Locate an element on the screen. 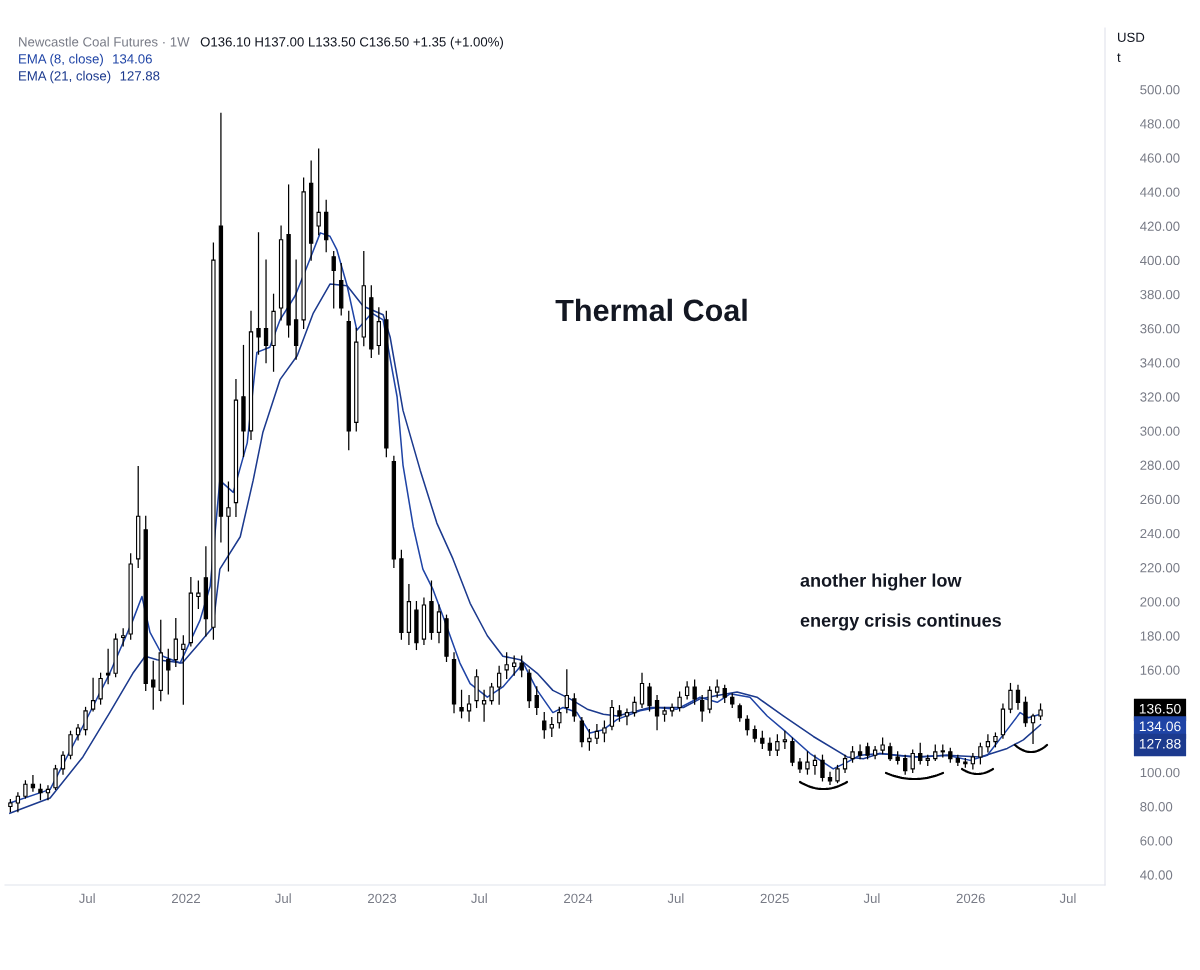  x-tick-label: 2025 is located at coordinates (774, 898).